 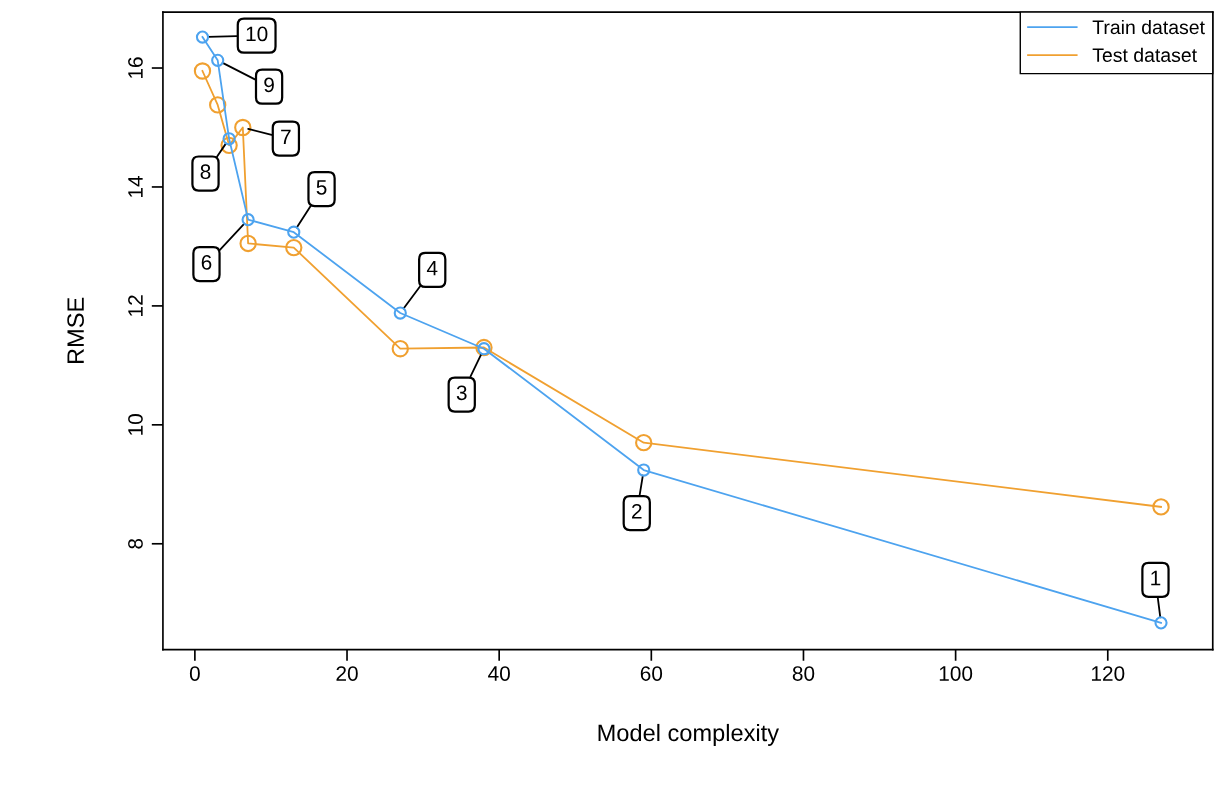 What do you see at coordinates (461, 393) in the screenshot?
I see `annotation: 3` at bounding box center [461, 393].